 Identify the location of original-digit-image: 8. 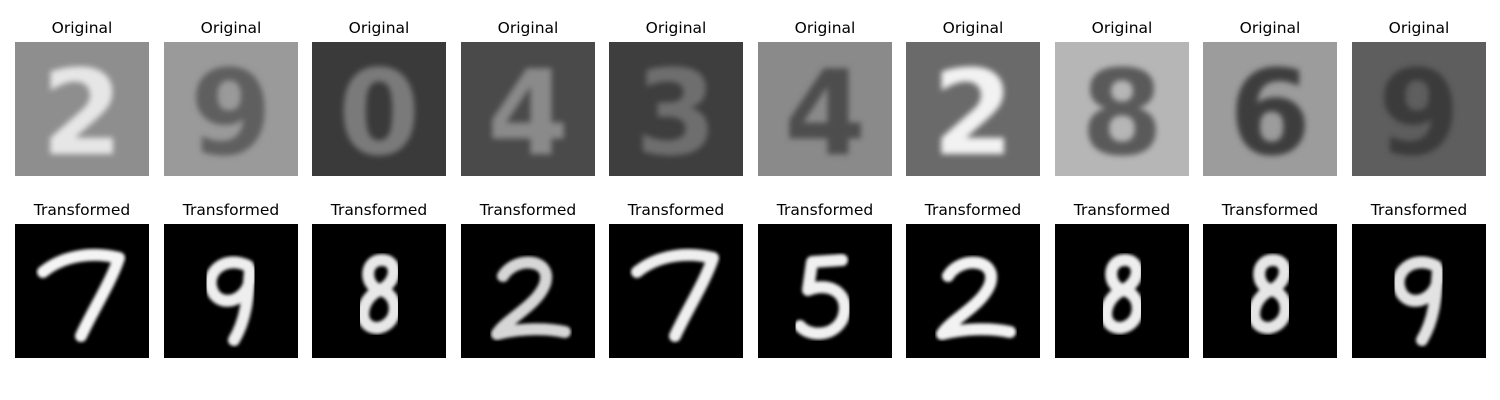
(1122, 109).